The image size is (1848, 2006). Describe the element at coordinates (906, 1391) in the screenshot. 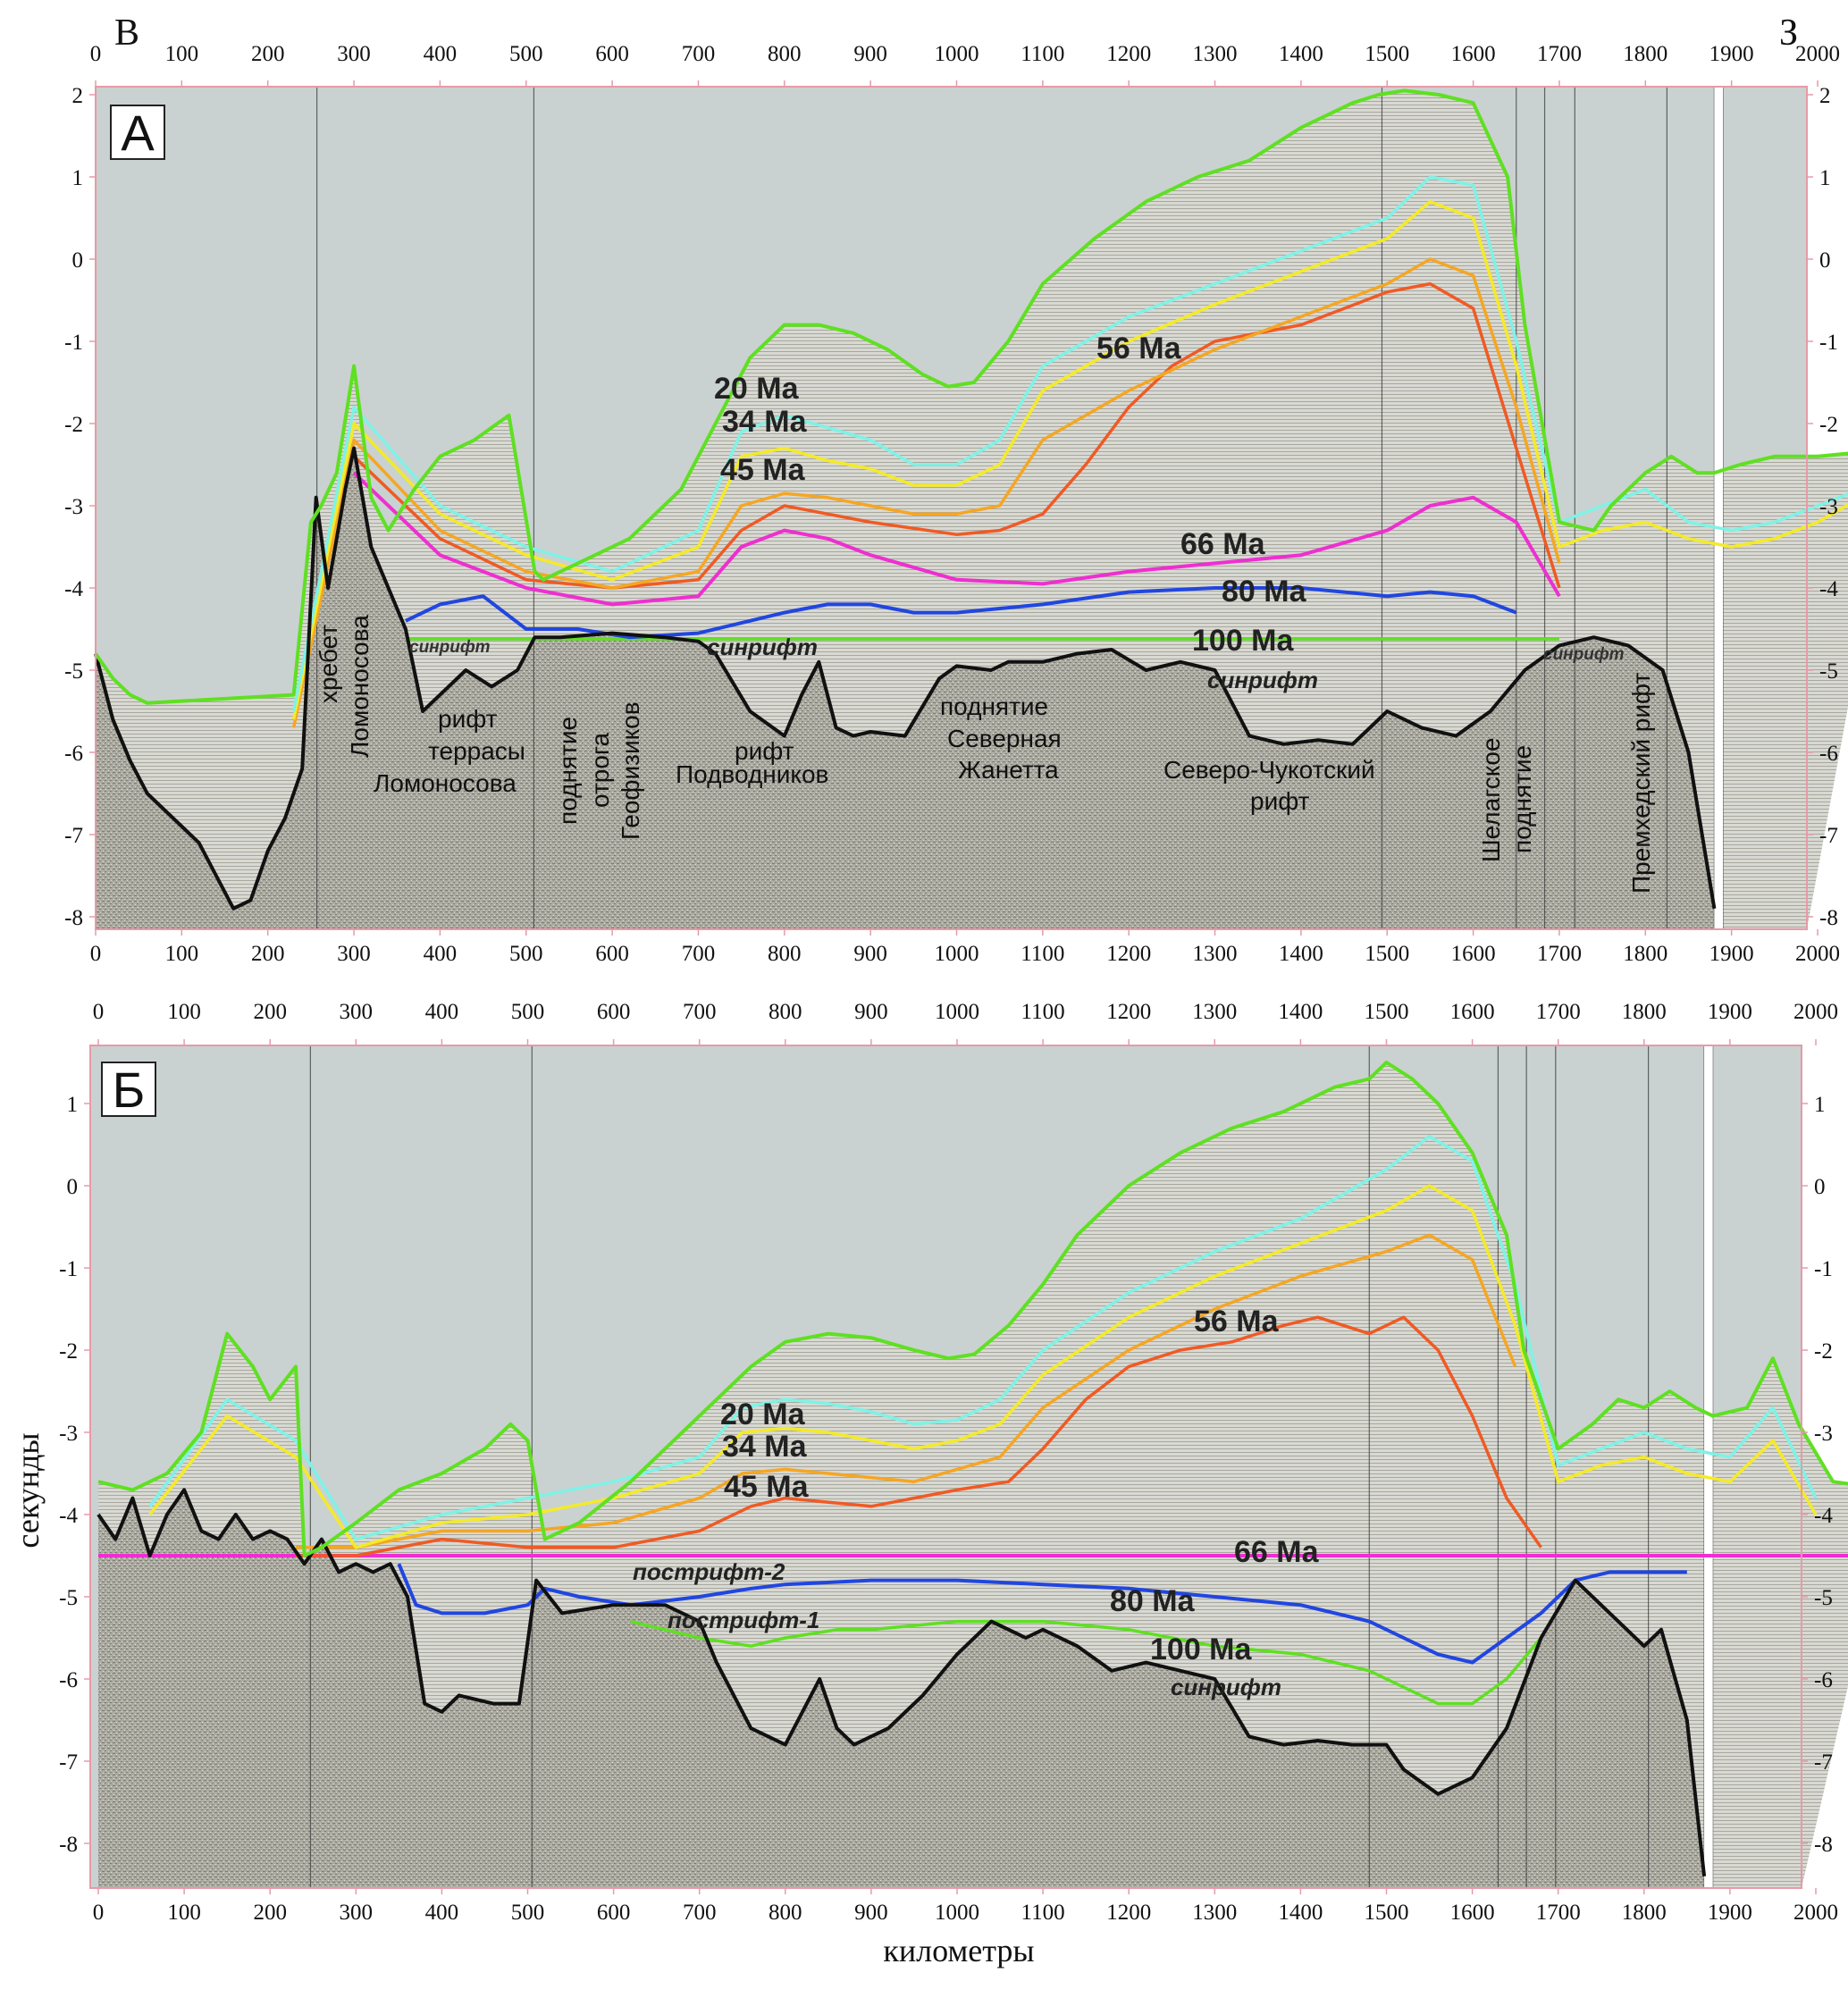

I see `horizon-45-ma` at that location.